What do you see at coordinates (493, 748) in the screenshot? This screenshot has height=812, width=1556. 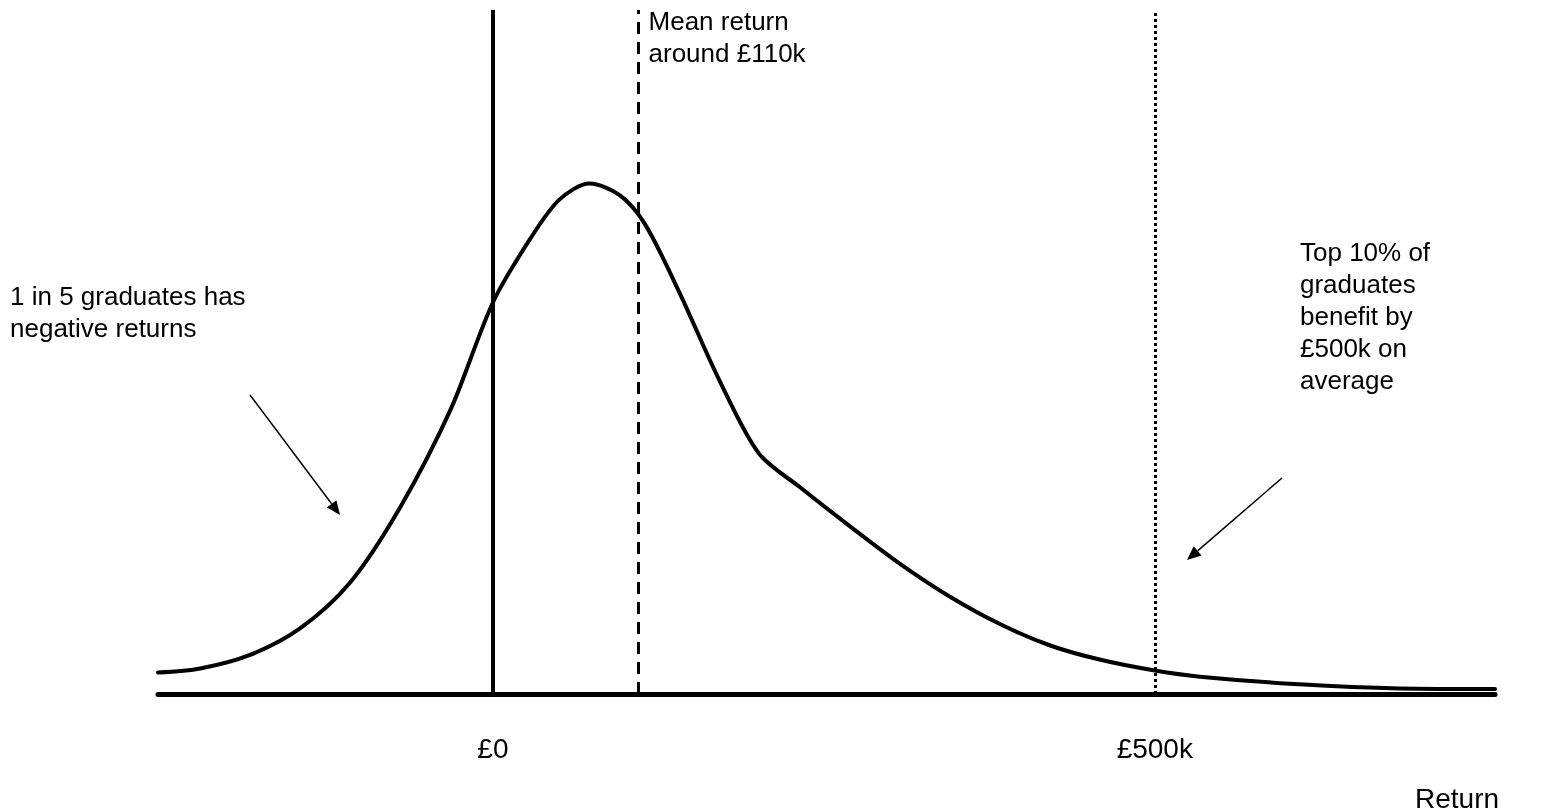 I see `x-tick-label: £0` at bounding box center [493, 748].